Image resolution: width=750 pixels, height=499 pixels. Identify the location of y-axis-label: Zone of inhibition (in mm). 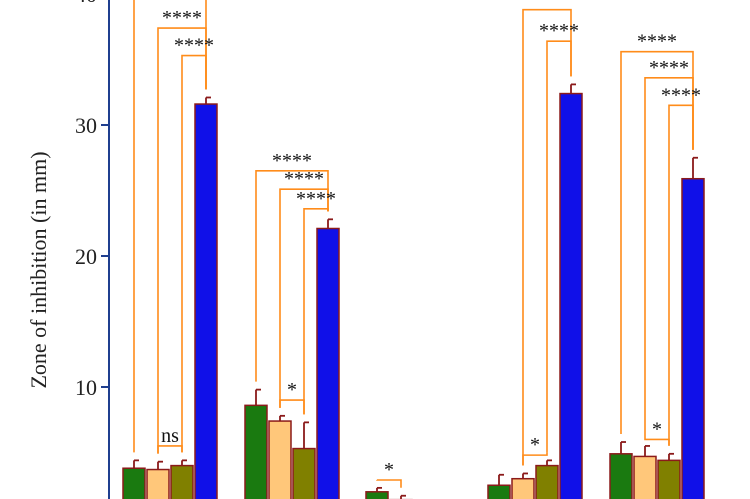
(38, 269).